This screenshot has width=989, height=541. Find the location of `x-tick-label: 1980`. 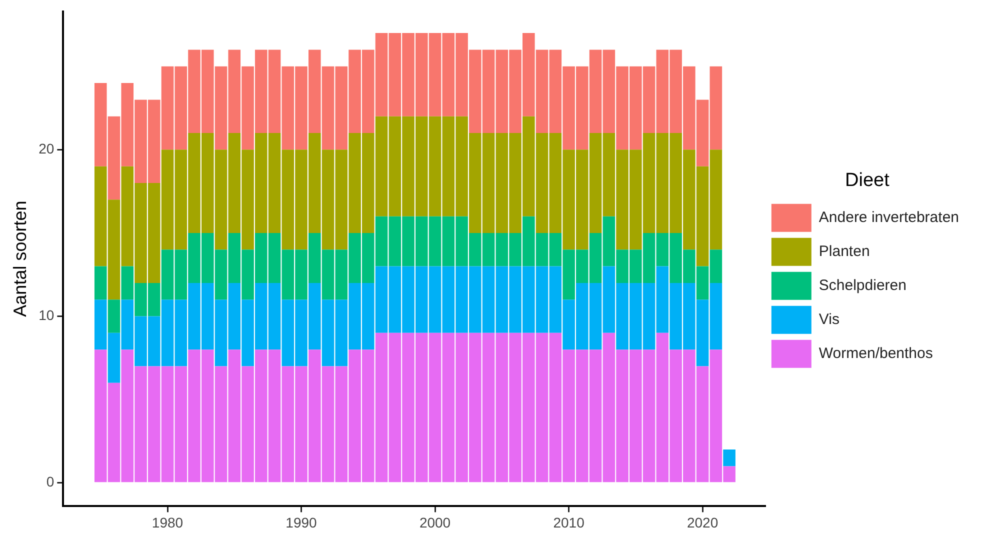

x-tick-label: 1980 is located at coordinates (168, 522).